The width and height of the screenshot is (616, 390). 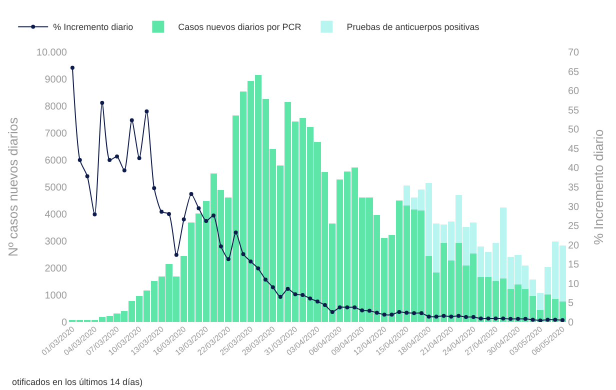 I want to click on y2-tick-label: 15, so click(x=574, y=265).